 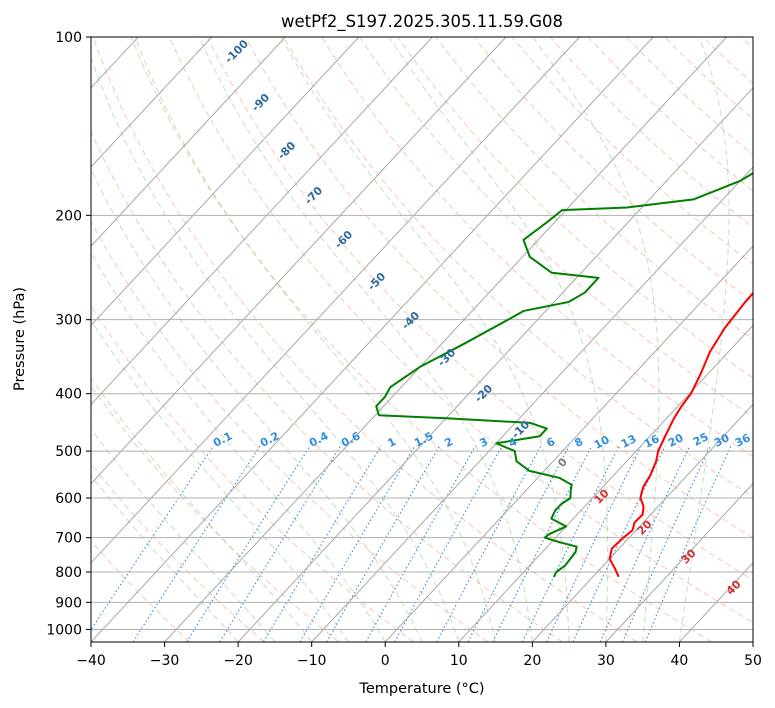 What do you see at coordinates (689, 556) in the screenshot?
I see `dry-adiabat-label: 30` at bounding box center [689, 556].